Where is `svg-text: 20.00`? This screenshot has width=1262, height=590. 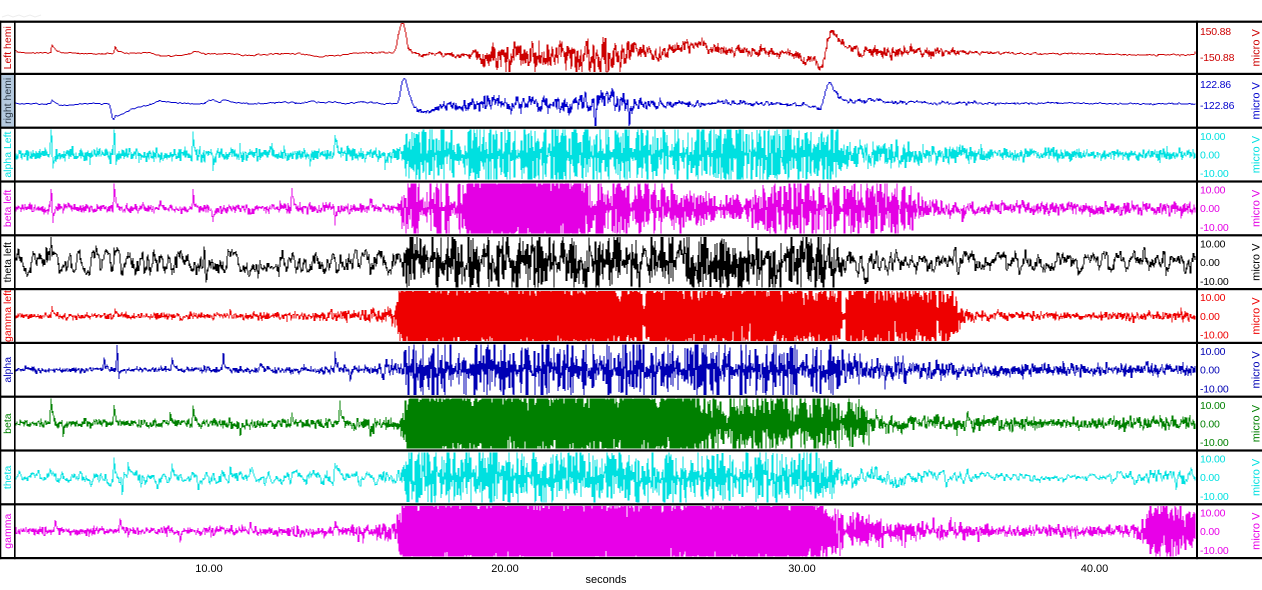
svg-text: 20.00 is located at coordinates (505, 569).